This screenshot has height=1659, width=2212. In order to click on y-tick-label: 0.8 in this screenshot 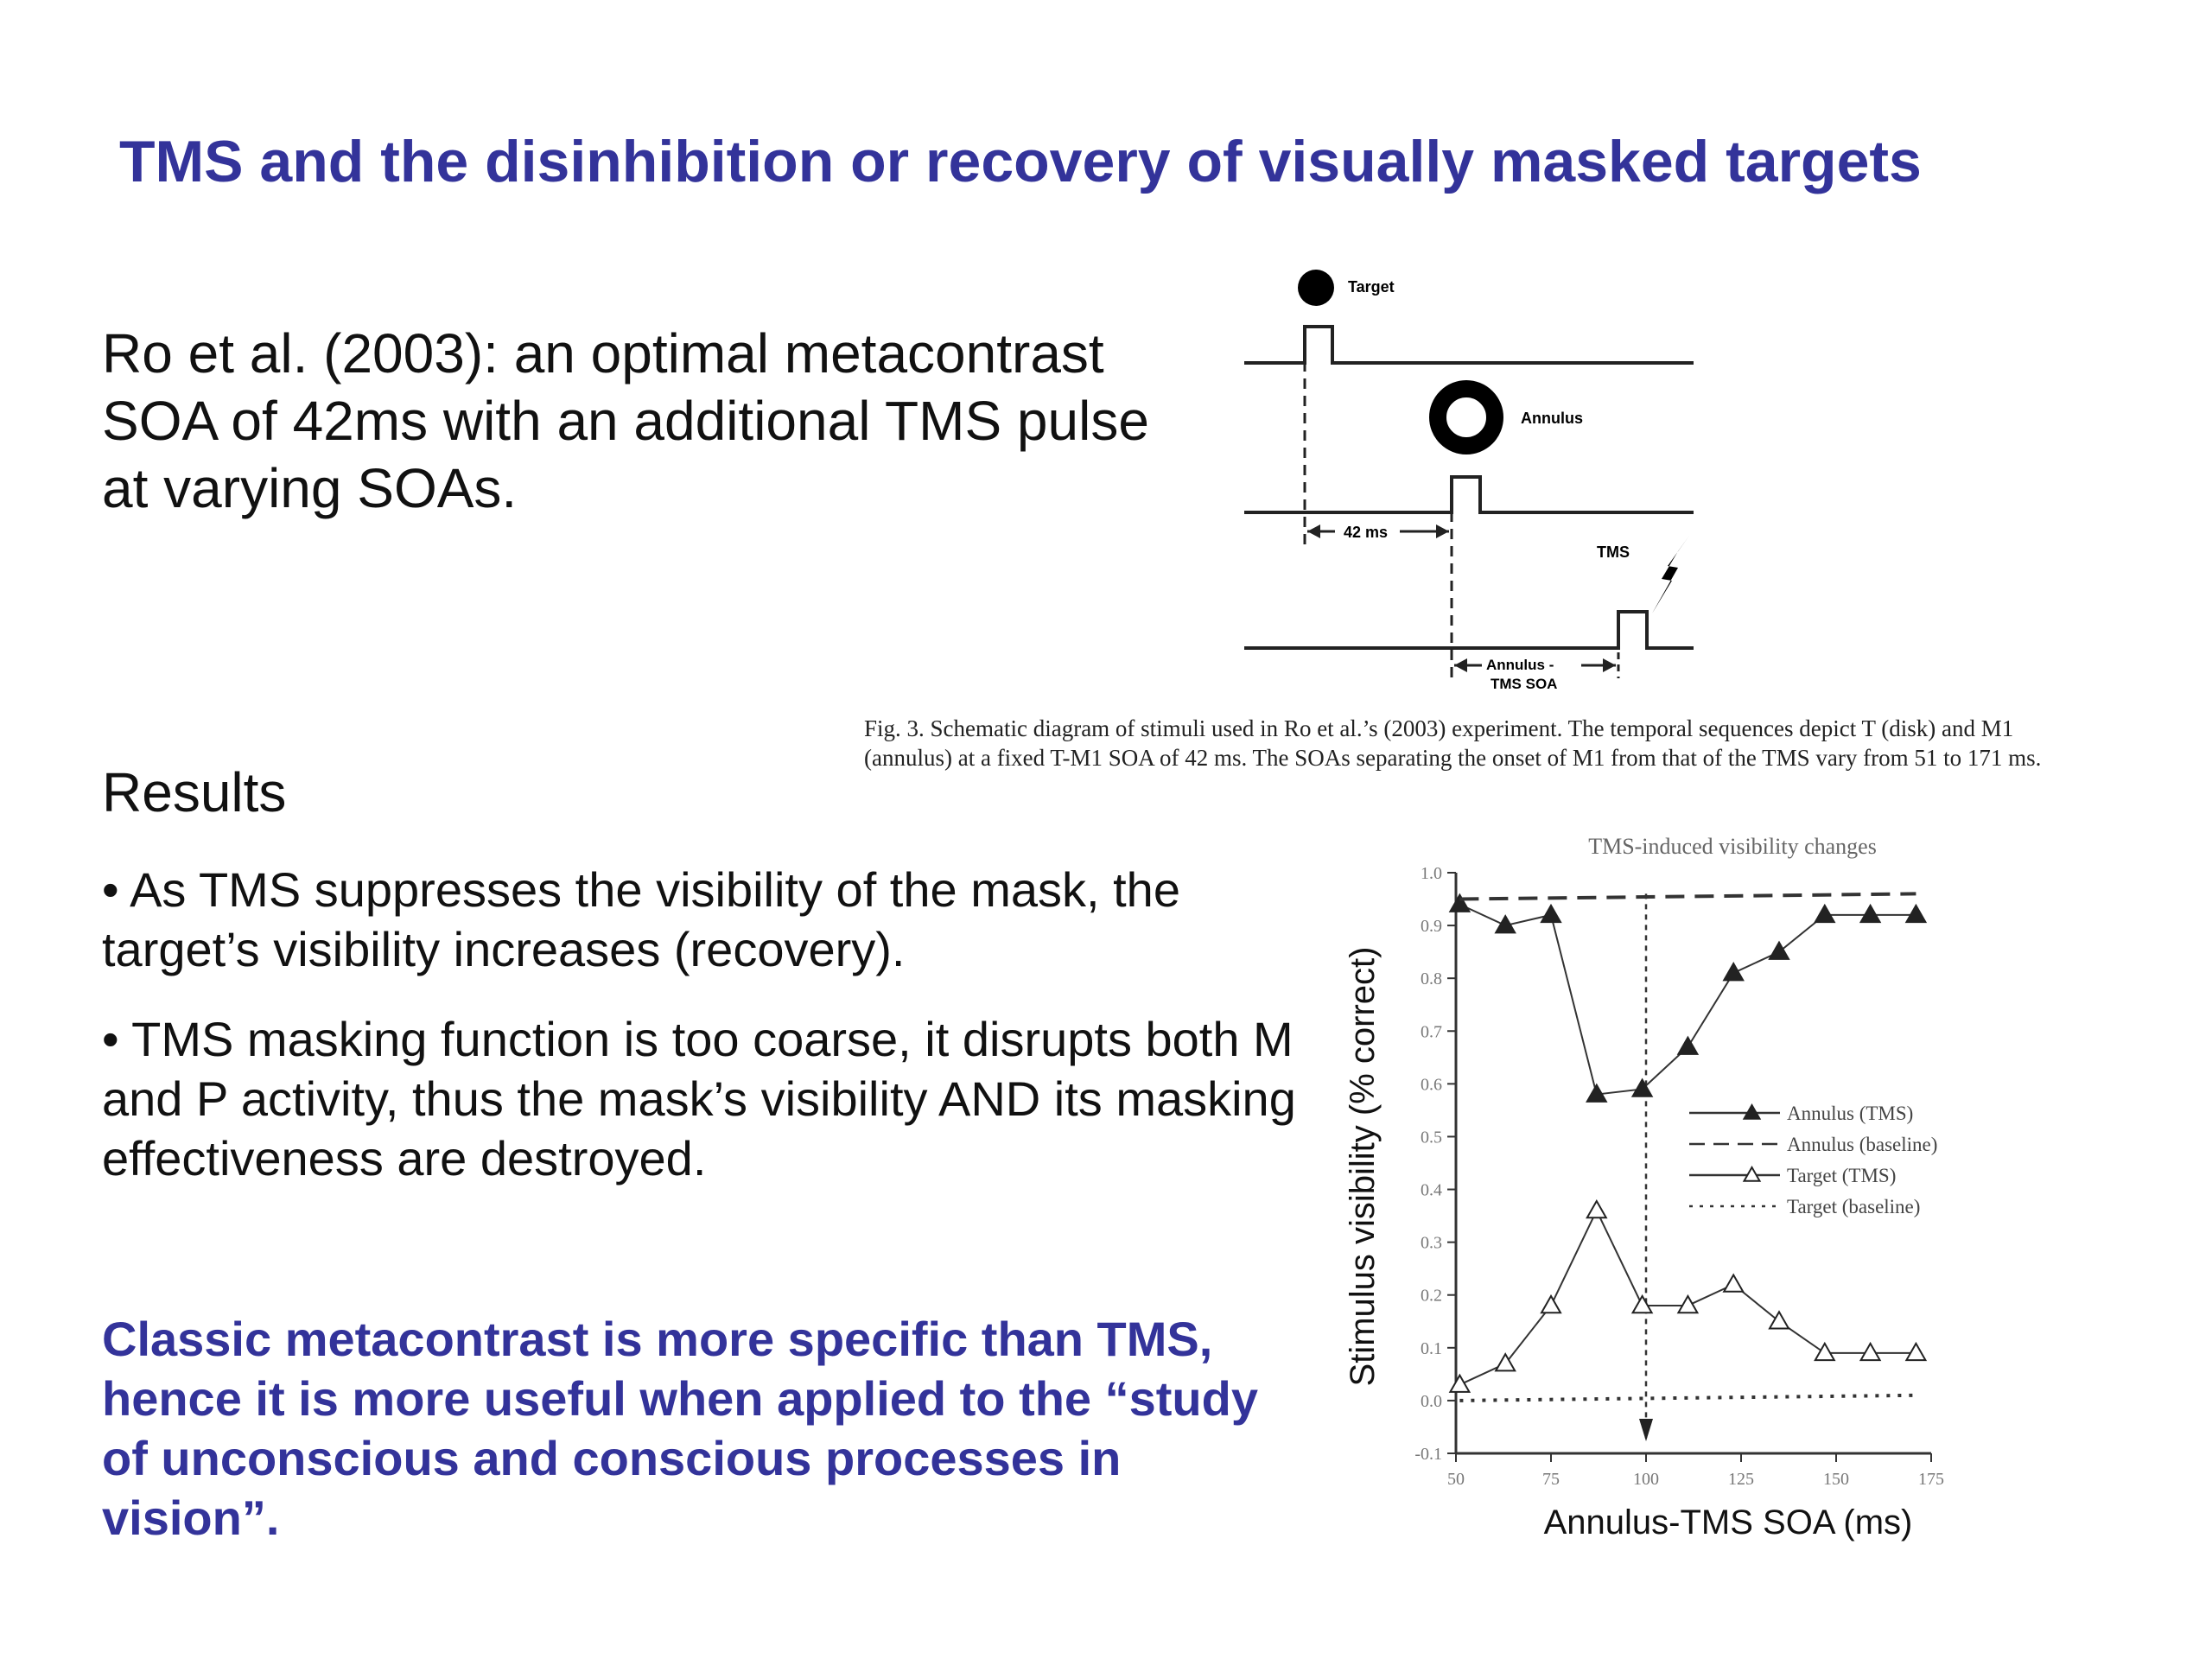, I will do `click(1431, 978)`.